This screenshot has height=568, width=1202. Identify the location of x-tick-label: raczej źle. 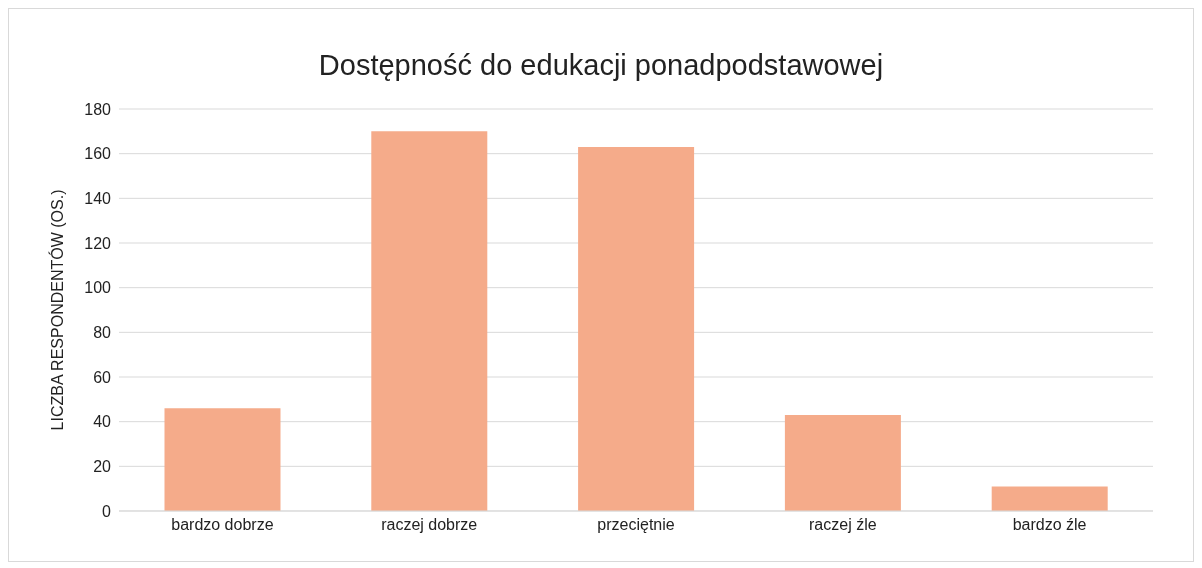
(843, 525).